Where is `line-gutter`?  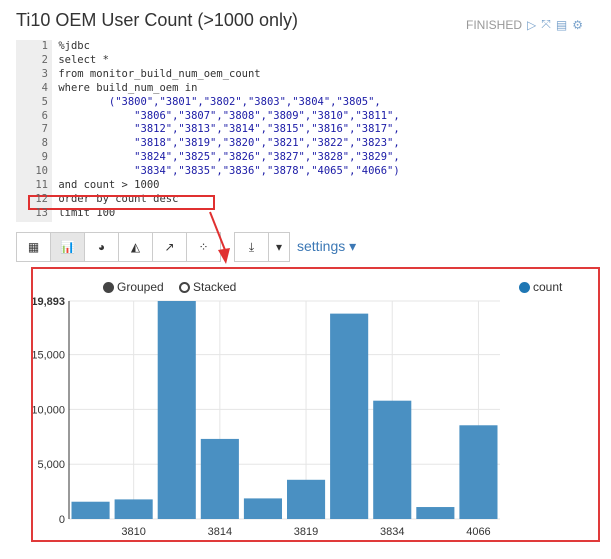 line-gutter is located at coordinates (34, 131).